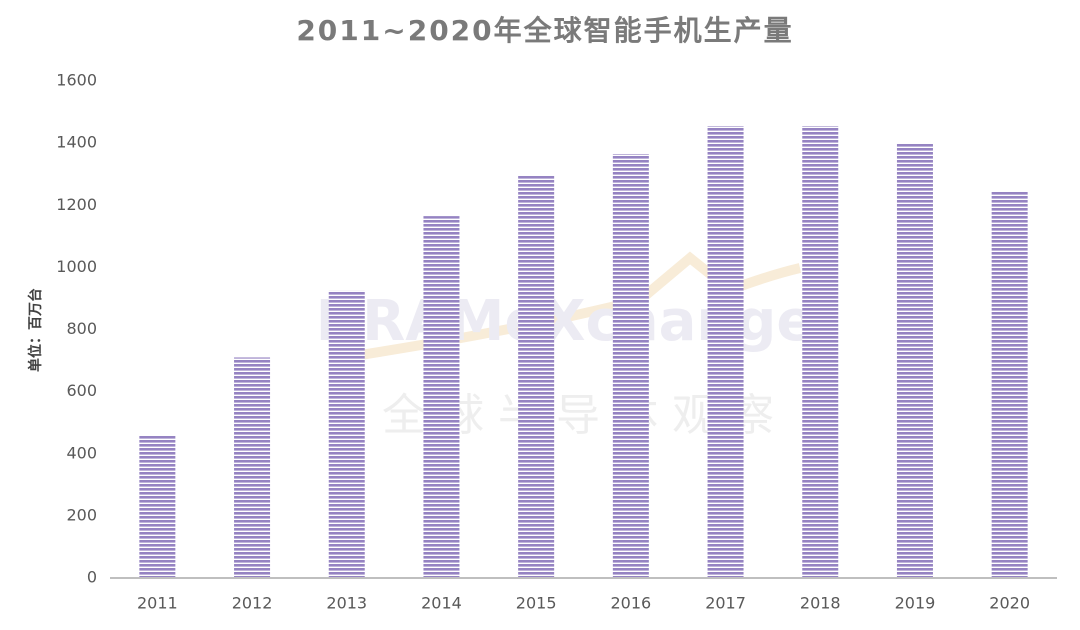 This screenshot has width=1080, height=630. I want to click on x-tick-label: 2017, so click(725, 603).